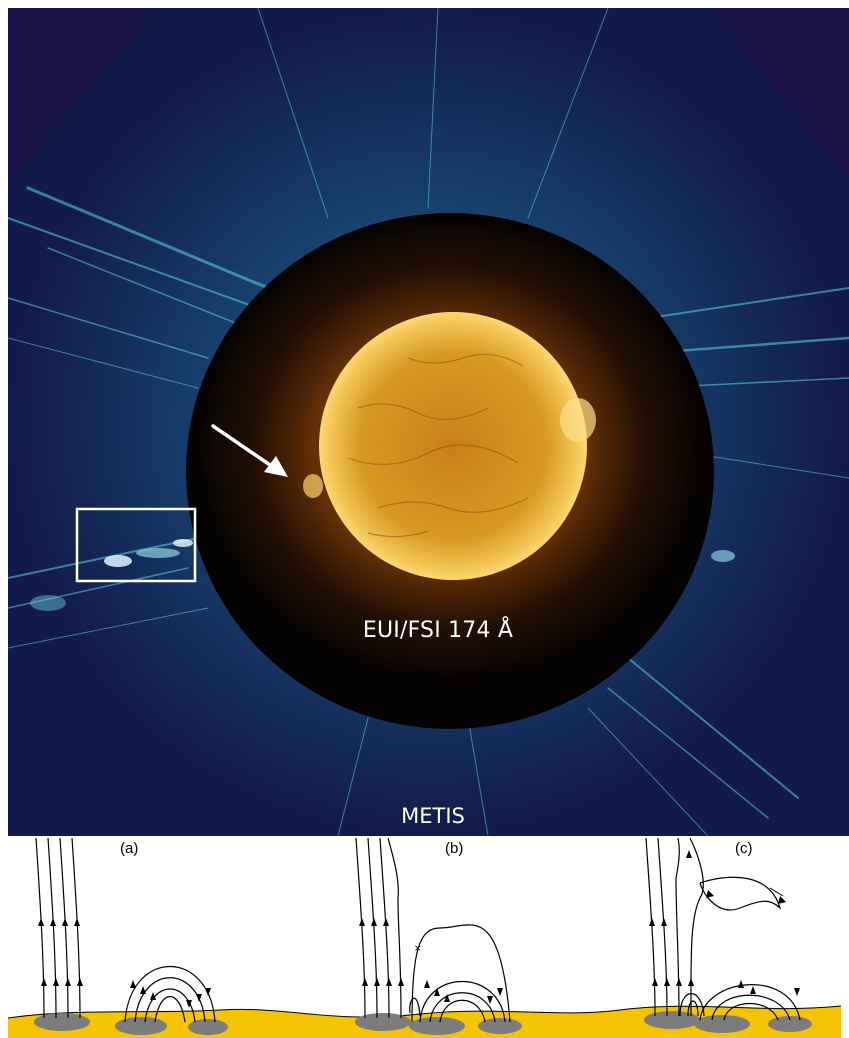 The width and height of the screenshot is (849, 1038). I want to click on panel-c-label: (c), so click(744, 848).